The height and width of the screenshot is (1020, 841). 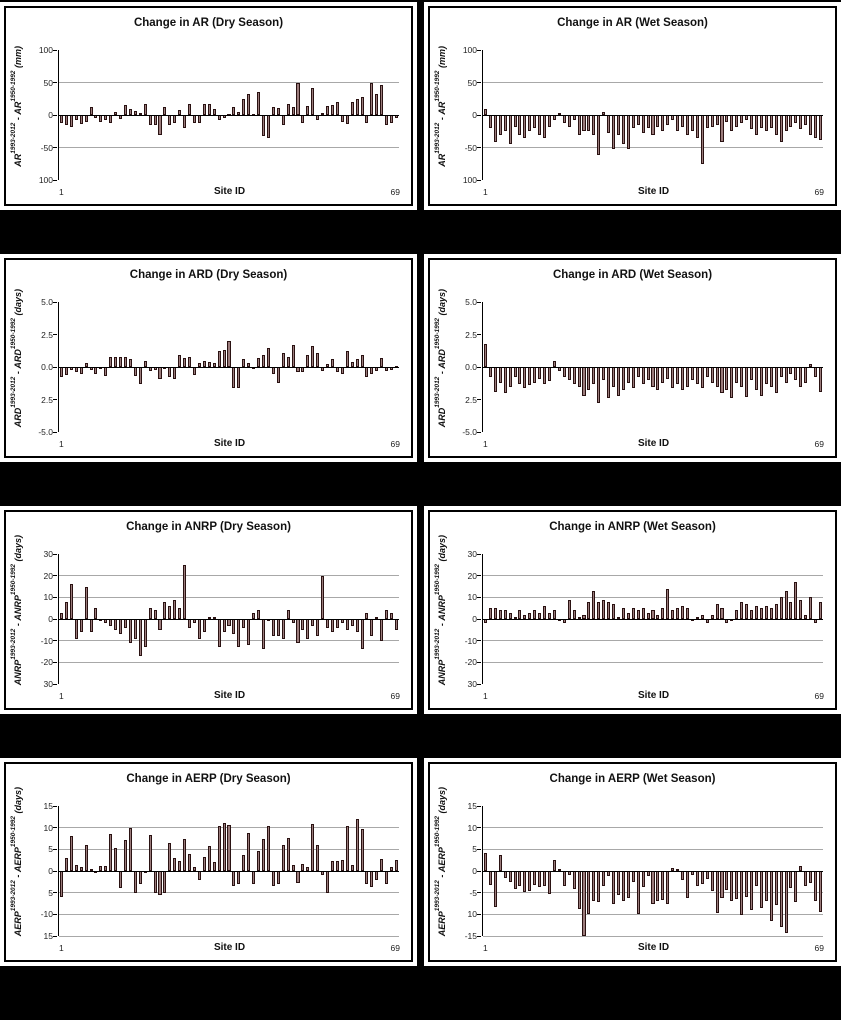 I want to click on x-axis-title: Site ID, so click(x=229, y=695).